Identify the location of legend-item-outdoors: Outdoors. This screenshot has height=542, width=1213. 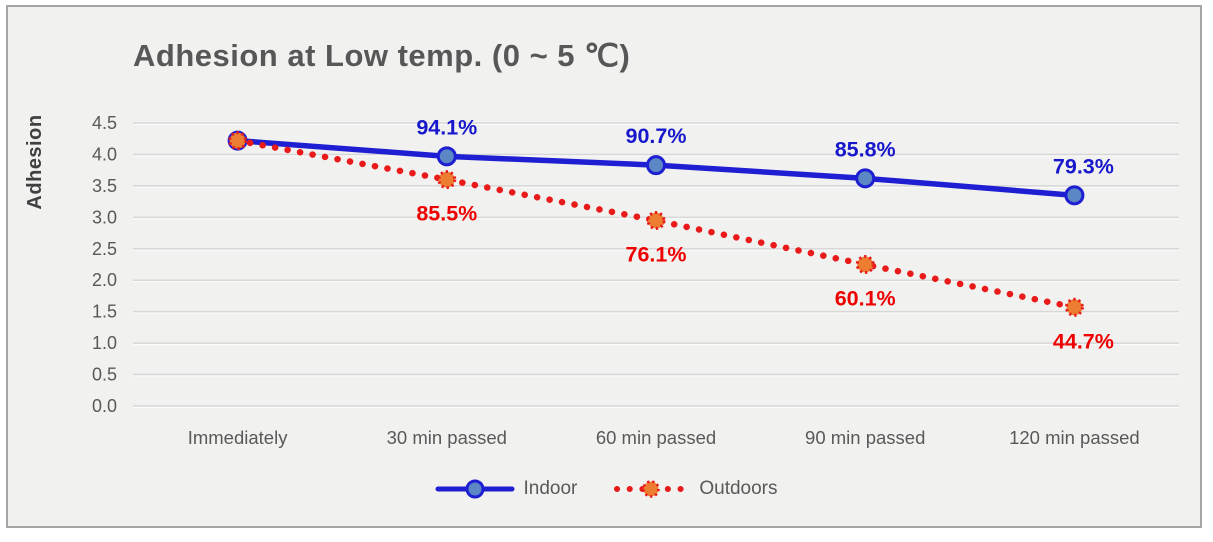
(694, 489).